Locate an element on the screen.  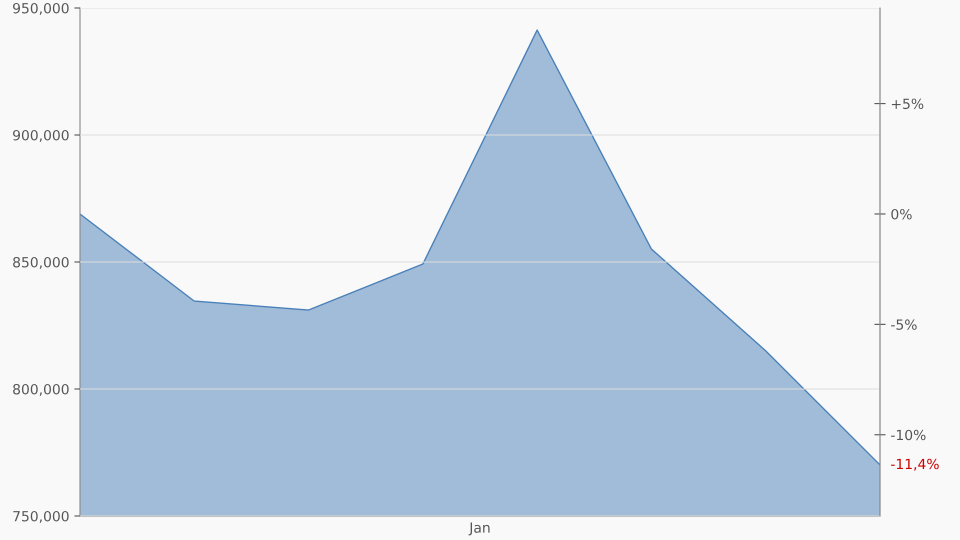
y2-tick-label: 0% is located at coordinates (901, 214).